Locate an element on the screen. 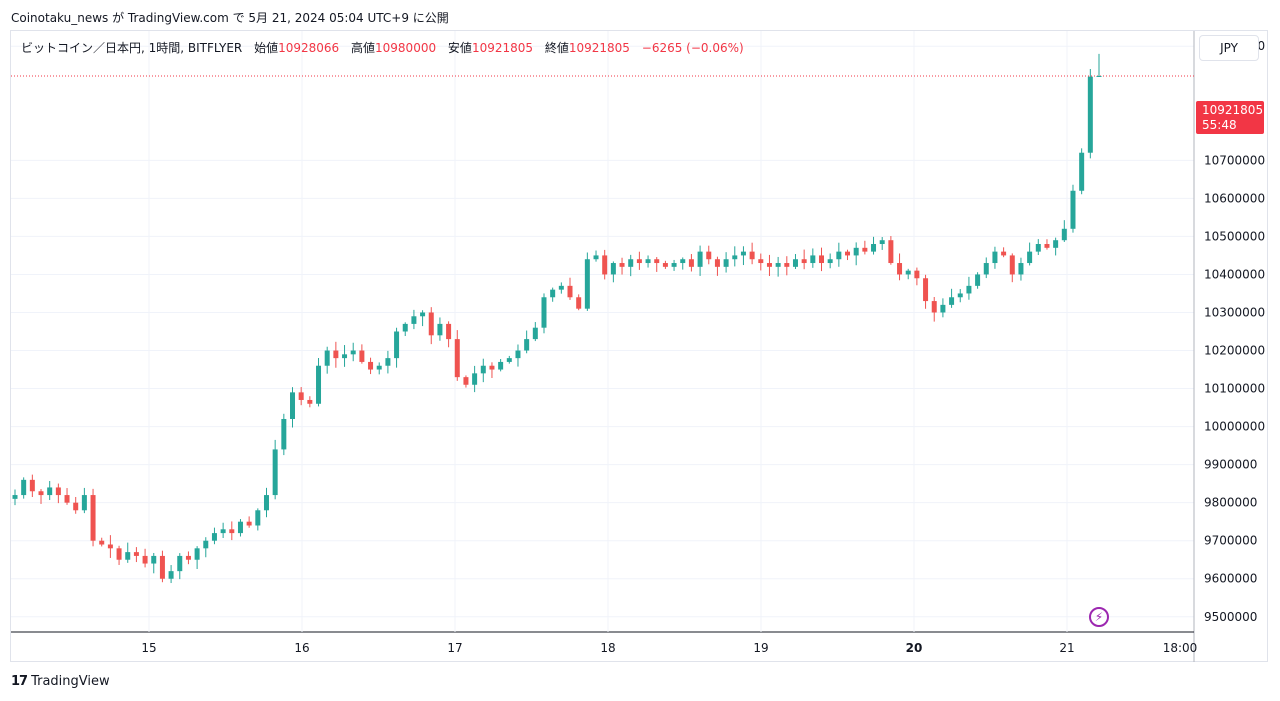  symbol-label: ビットコイン／日本円, 1時間, BITFLYER is located at coordinates (132, 48).